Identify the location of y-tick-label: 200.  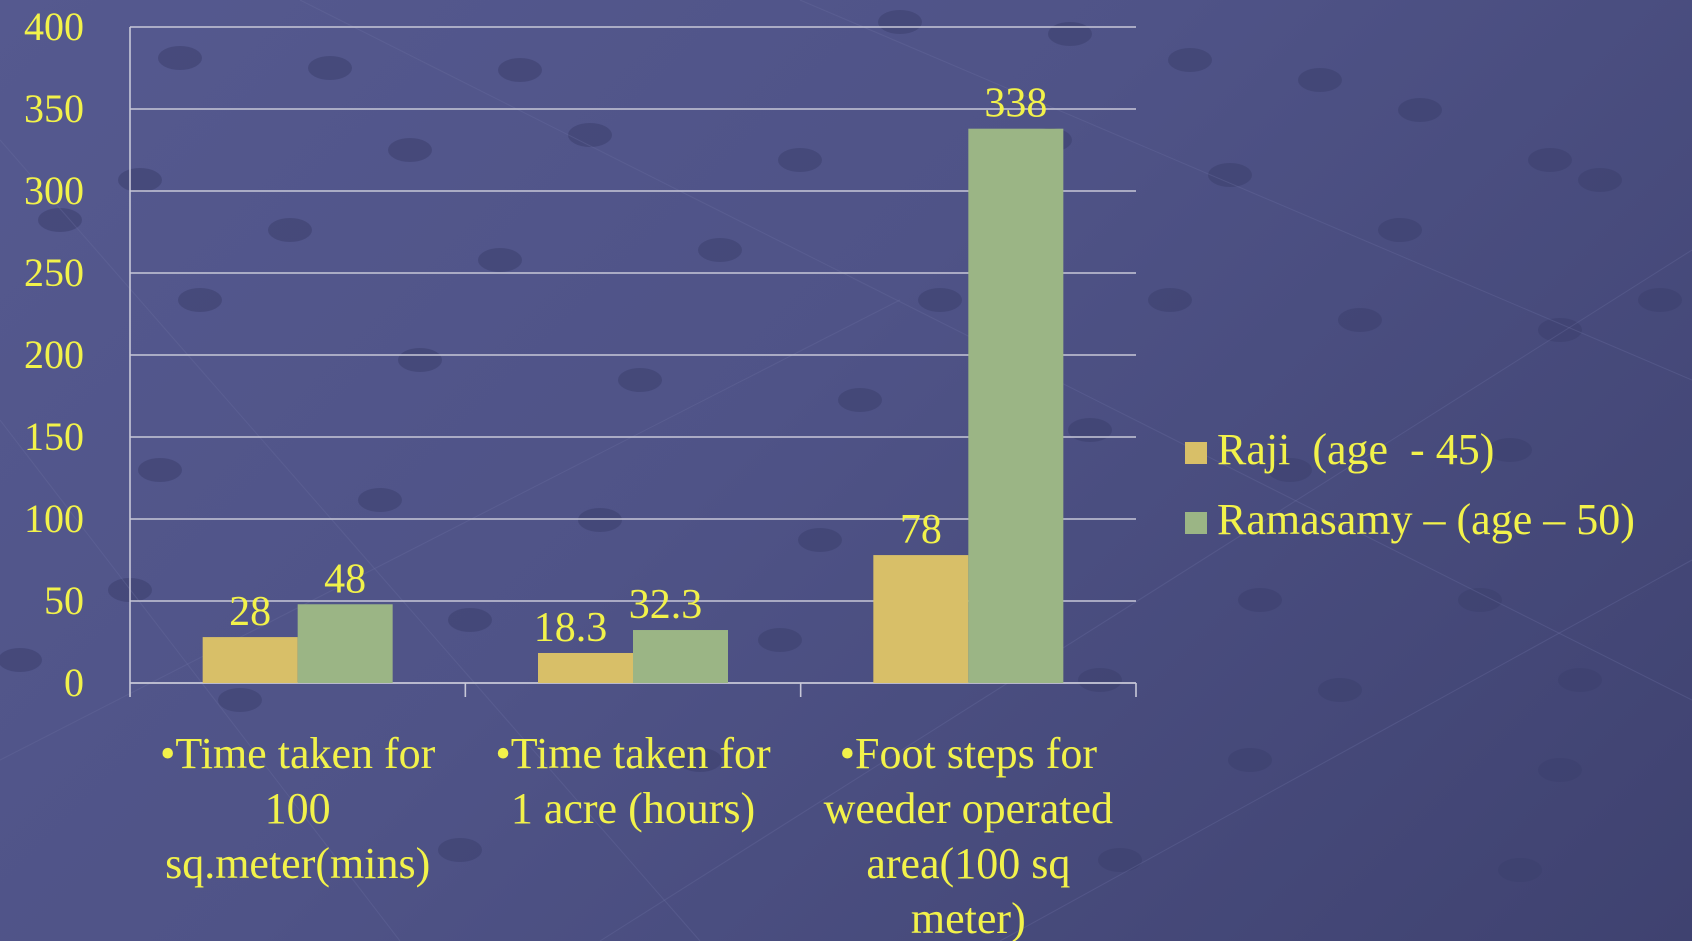
(54, 354).